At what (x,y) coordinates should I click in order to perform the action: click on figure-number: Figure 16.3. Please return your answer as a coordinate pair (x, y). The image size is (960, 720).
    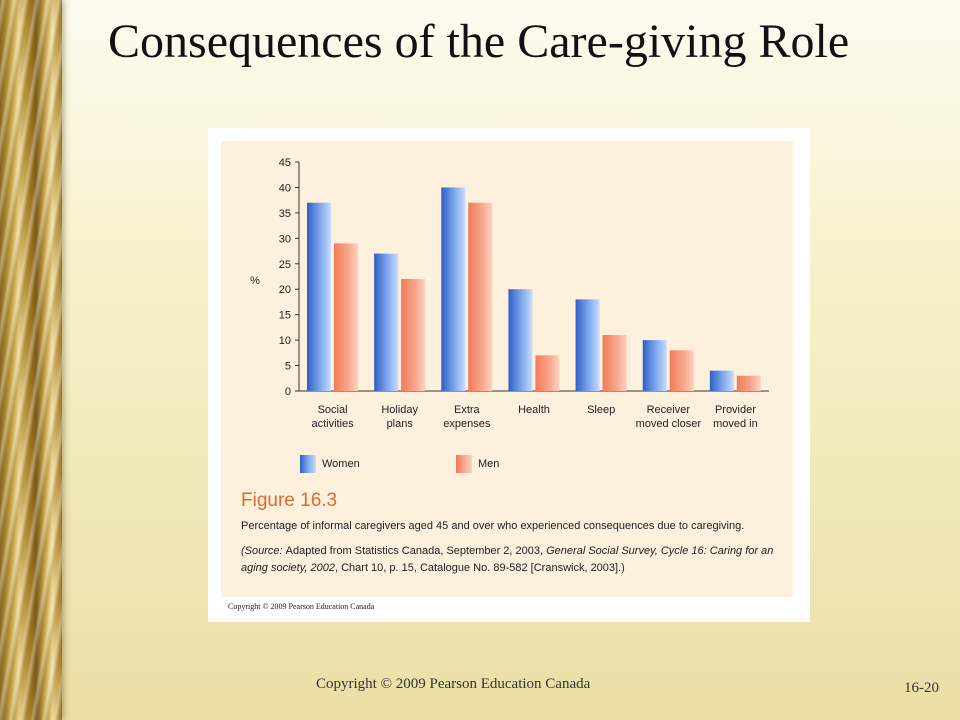
    Looking at the image, I should click on (289, 500).